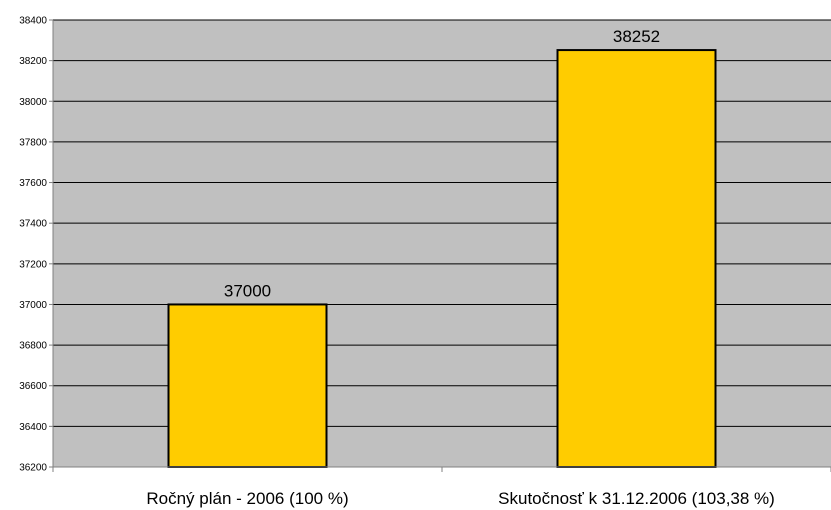 The height and width of the screenshot is (510, 831). What do you see at coordinates (33, 305) in the screenshot?
I see `y-tick-label: 37000` at bounding box center [33, 305].